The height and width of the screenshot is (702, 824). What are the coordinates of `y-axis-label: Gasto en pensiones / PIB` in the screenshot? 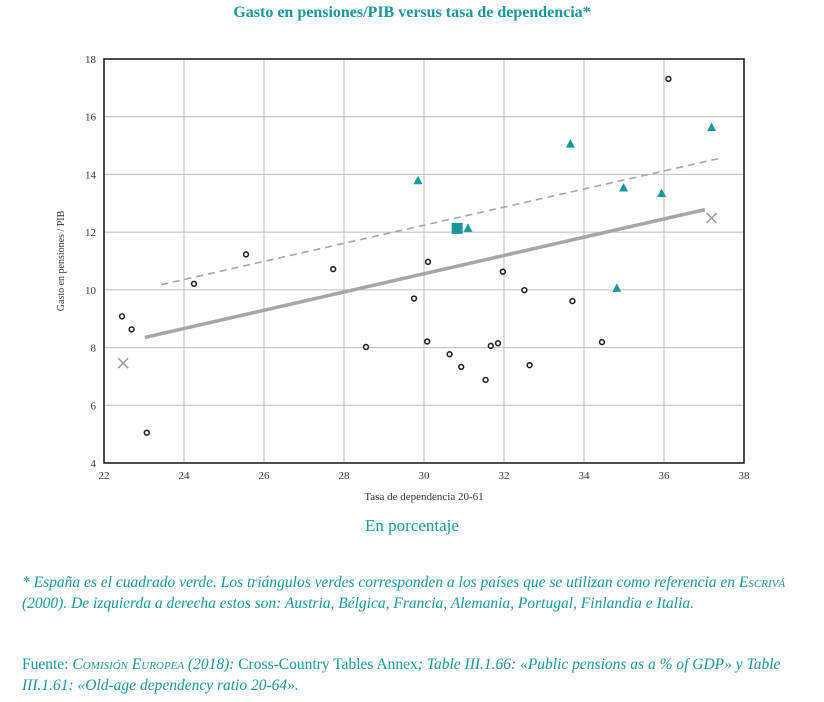 It's located at (61, 260).